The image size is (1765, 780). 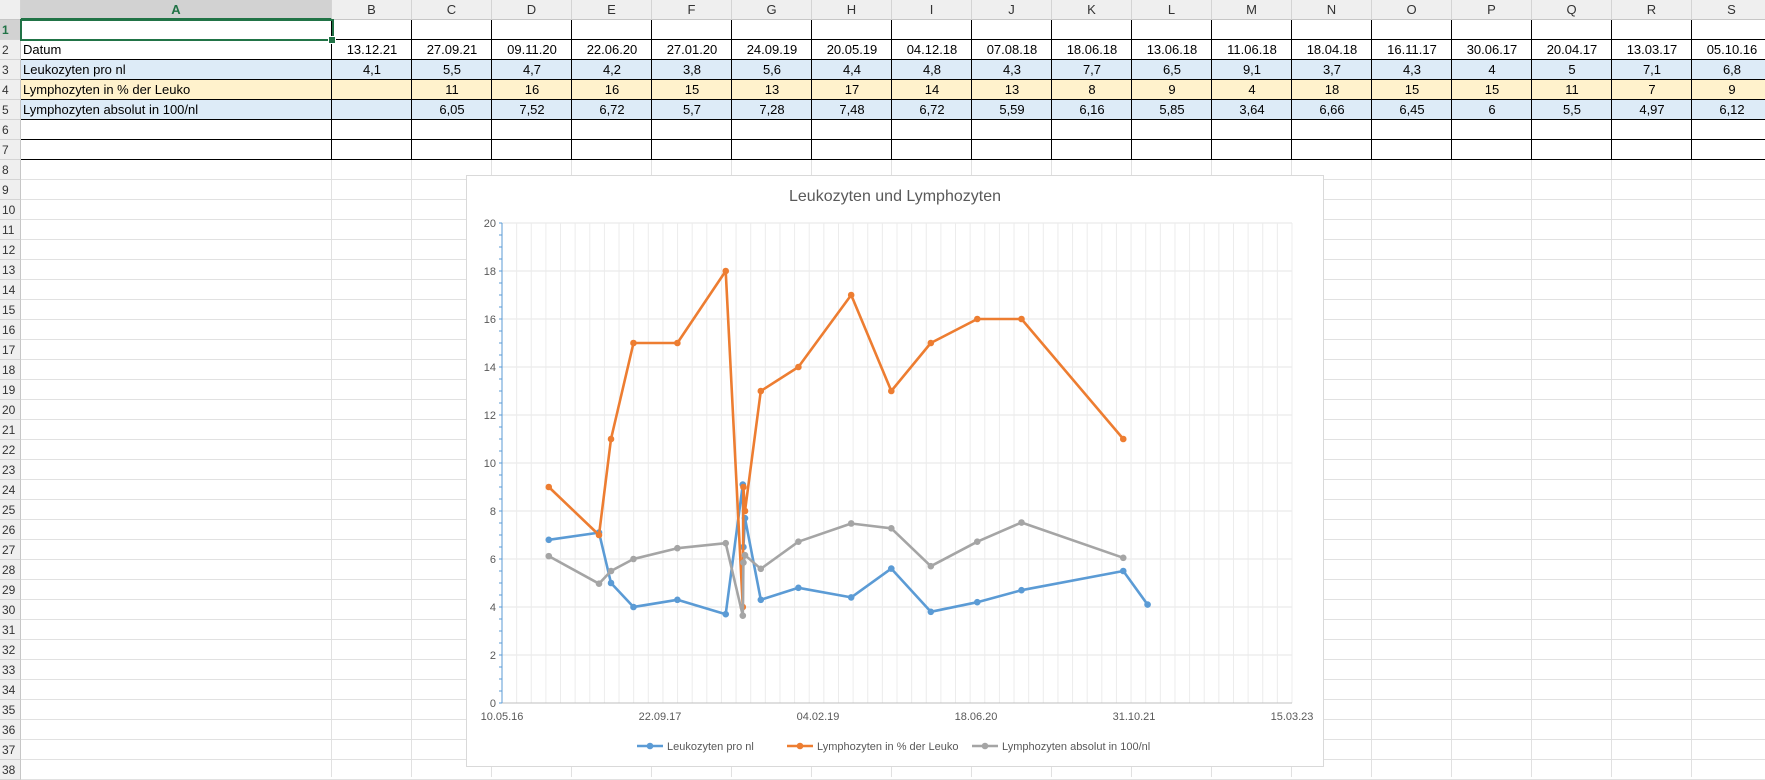 I want to click on table-cell: 5,59, so click(x=1012, y=109).